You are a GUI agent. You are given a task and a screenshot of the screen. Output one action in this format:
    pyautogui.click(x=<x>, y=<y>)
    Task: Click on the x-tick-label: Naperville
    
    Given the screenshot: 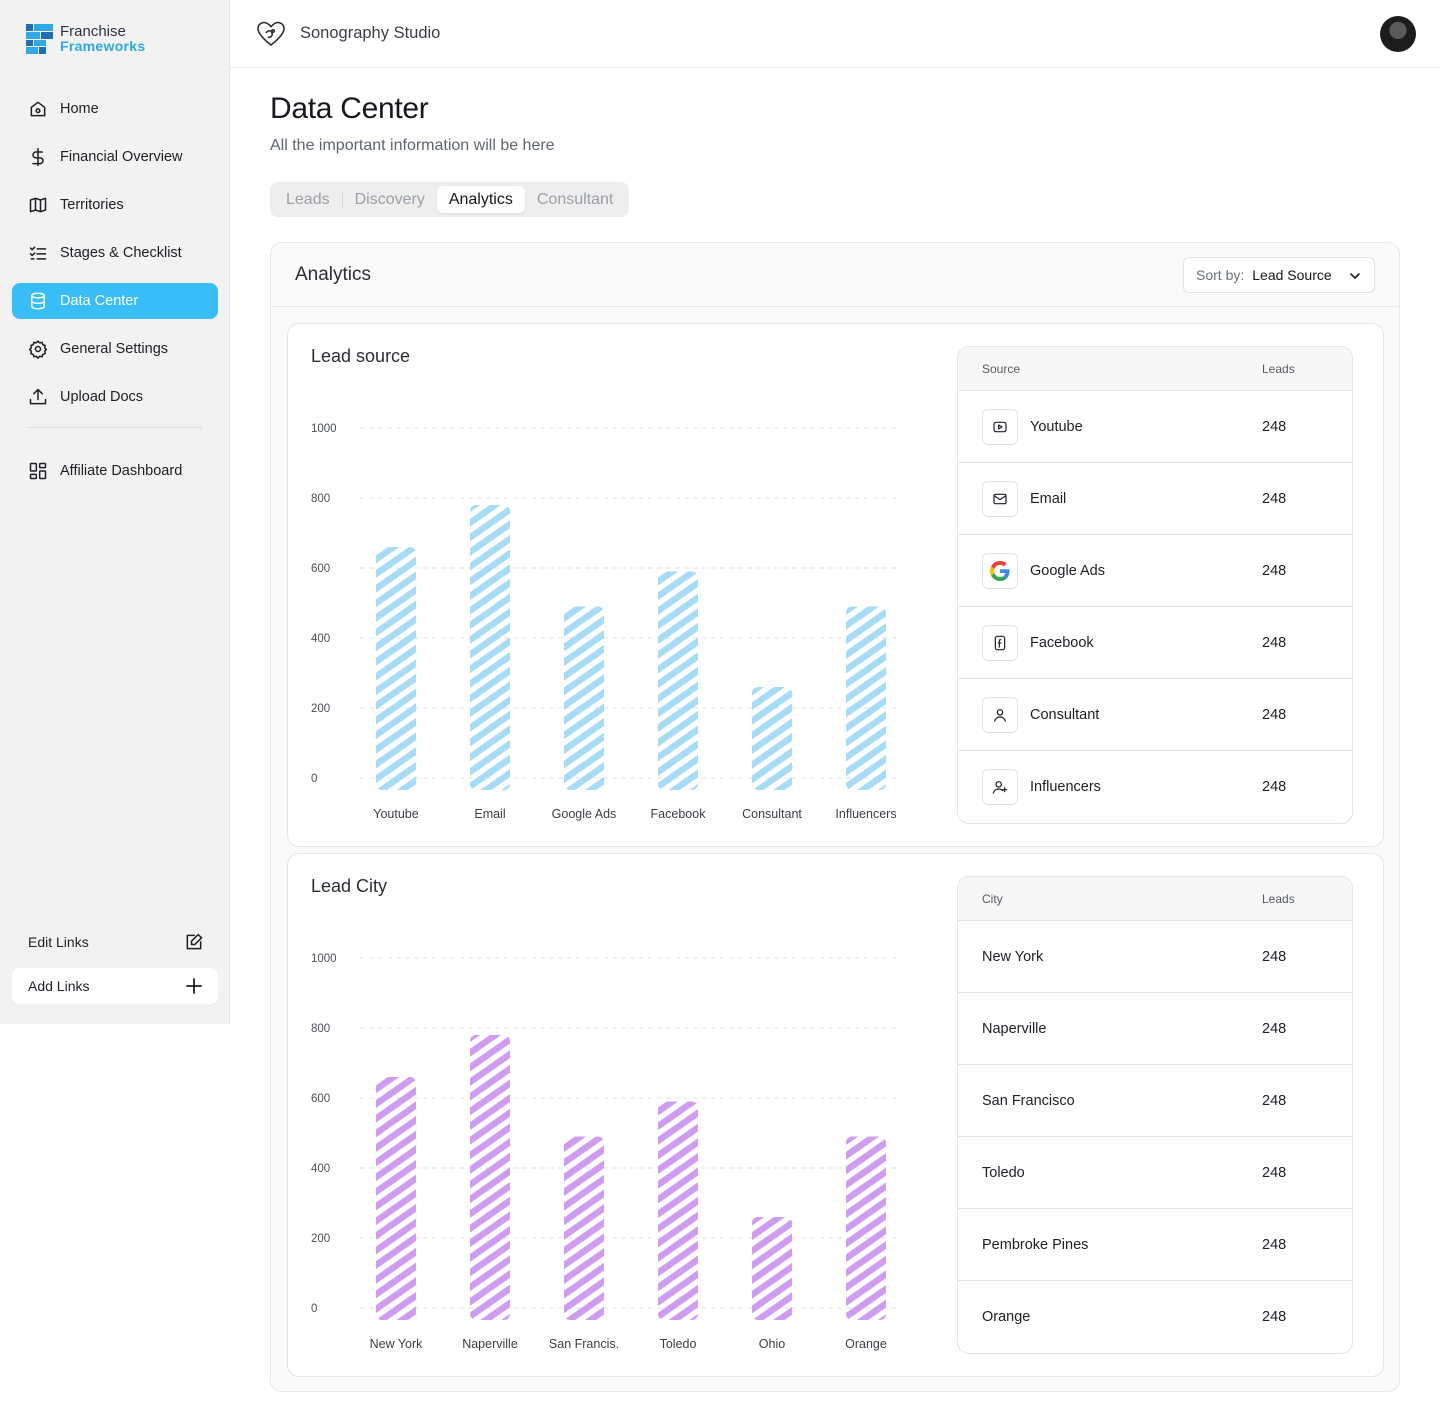 What is the action you would take?
    pyautogui.click(x=490, y=1344)
    